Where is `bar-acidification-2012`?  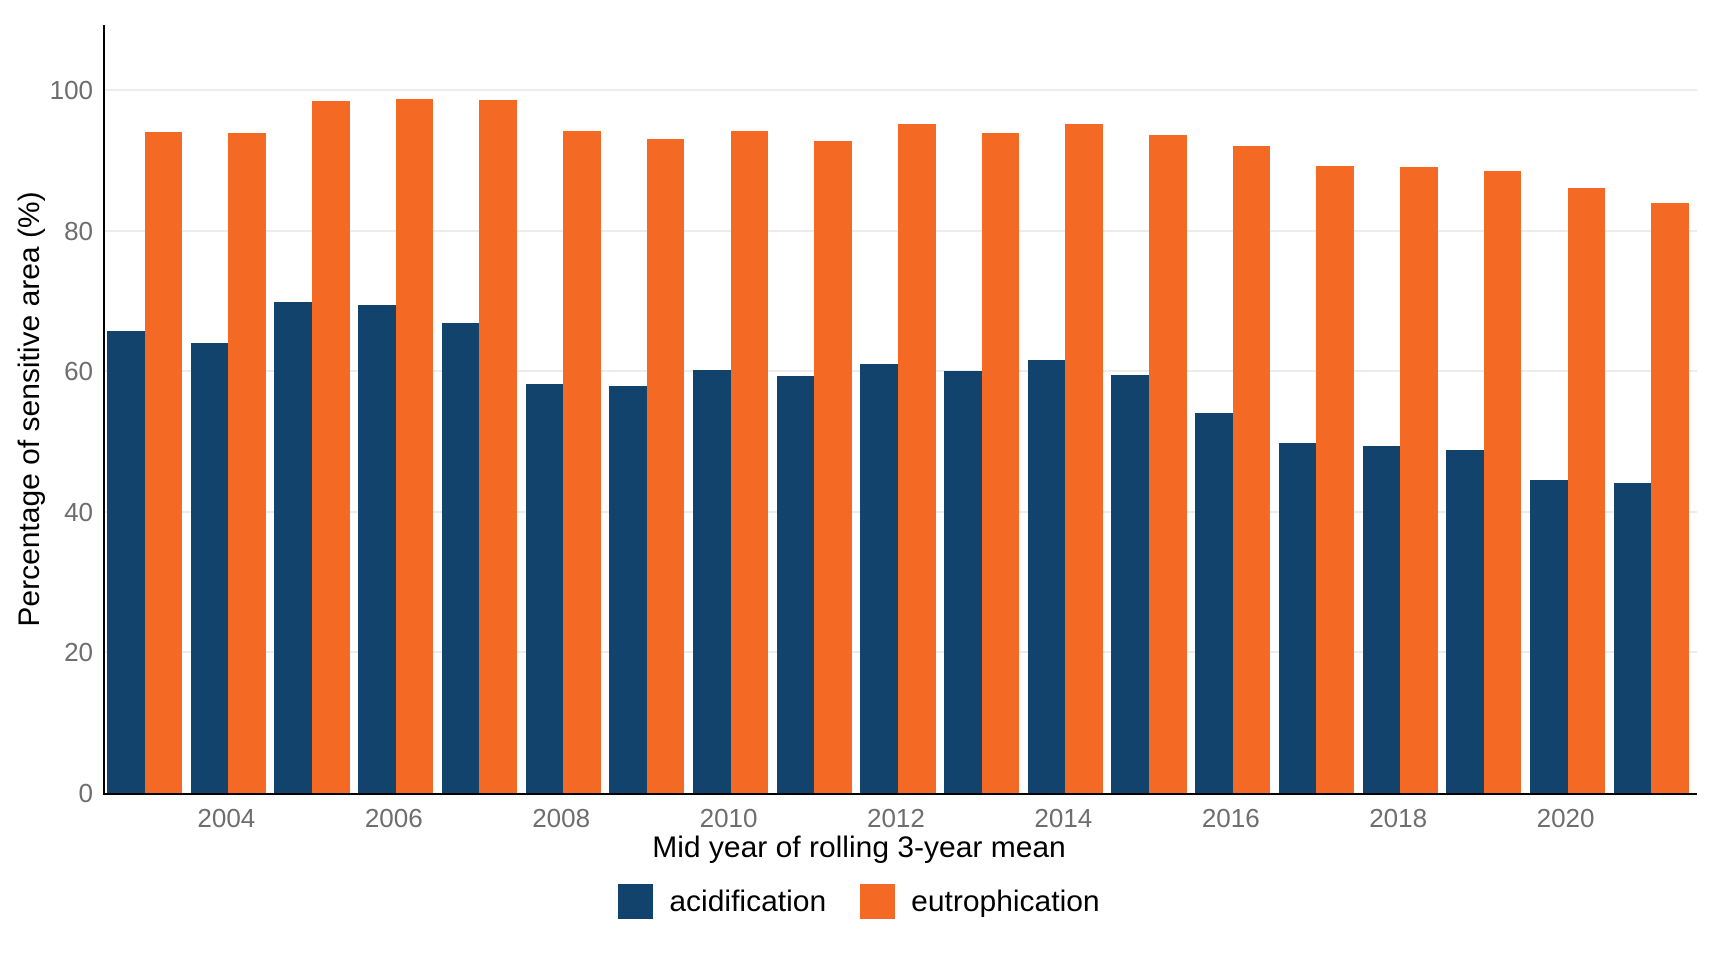
bar-acidification-2012 is located at coordinates (879, 578).